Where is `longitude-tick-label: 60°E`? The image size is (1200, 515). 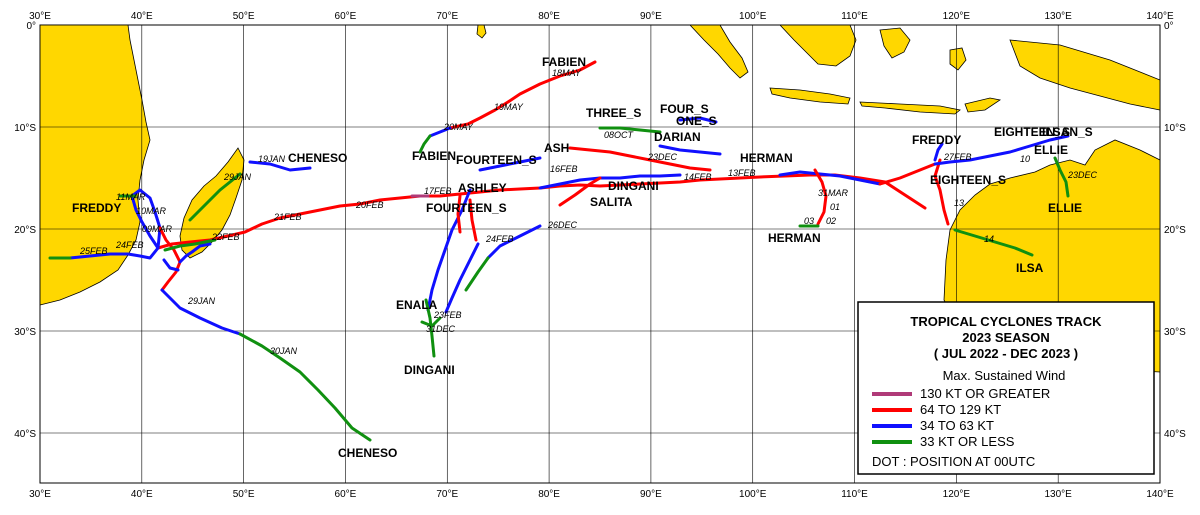
longitude-tick-label: 60°E is located at coordinates (346, 494).